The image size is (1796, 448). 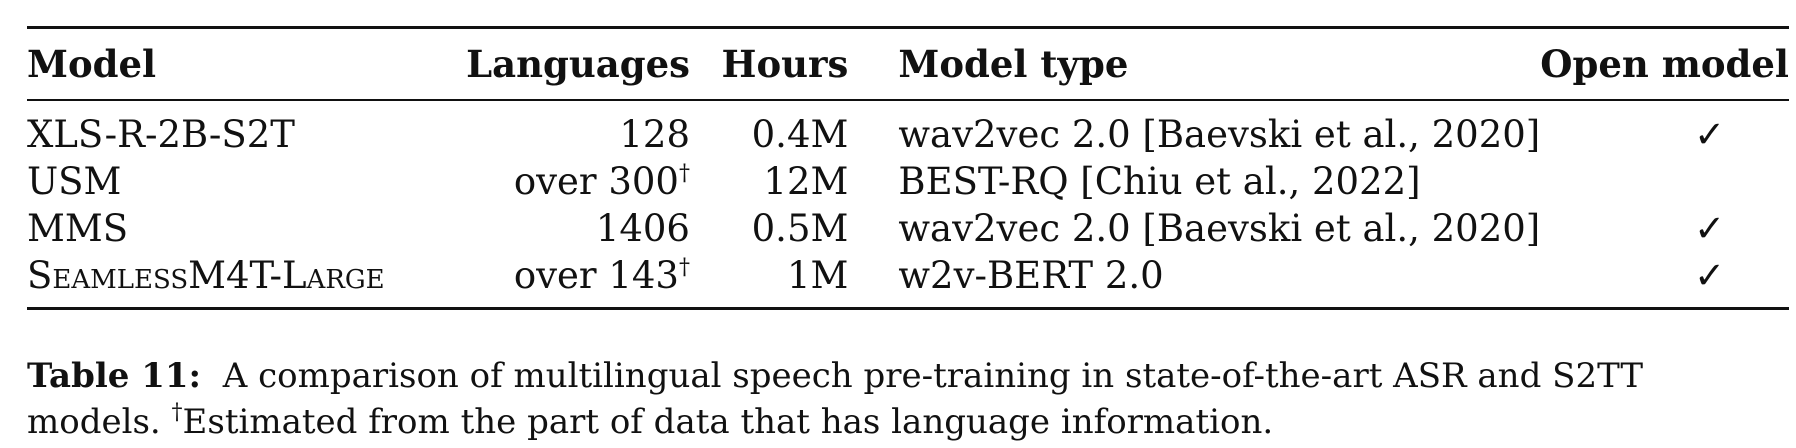 What do you see at coordinates (92, 63) in the screenshot?
I see `header-model: Model` at bounding box center [92, 63].